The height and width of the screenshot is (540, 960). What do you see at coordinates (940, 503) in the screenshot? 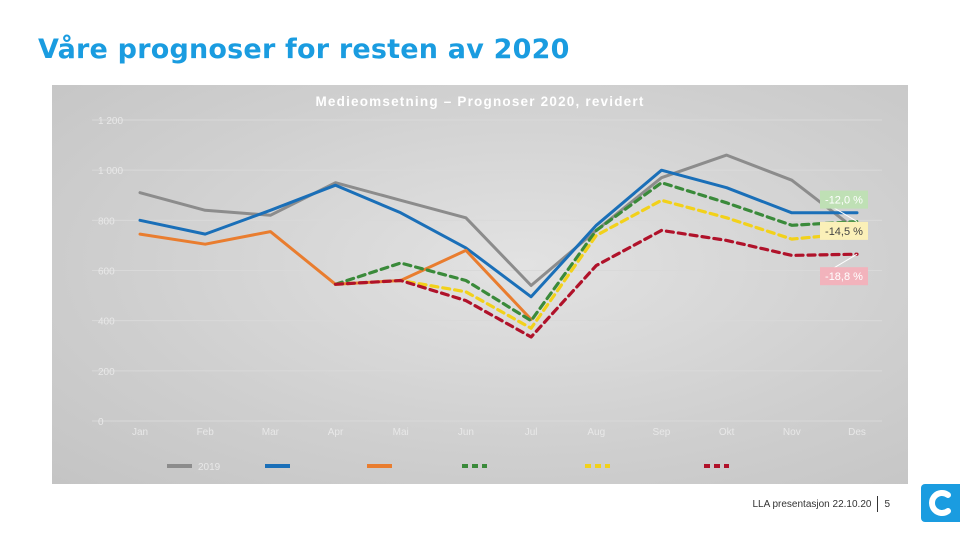
I see `company-logo-icon` at bounding box center [940, 503].